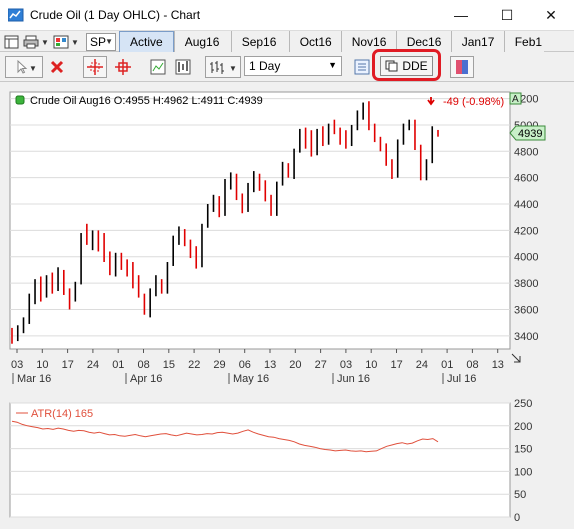 The height and width of the screenshot is (529, 574). I want to click on tab-label: Feb1, so click(528, 42).